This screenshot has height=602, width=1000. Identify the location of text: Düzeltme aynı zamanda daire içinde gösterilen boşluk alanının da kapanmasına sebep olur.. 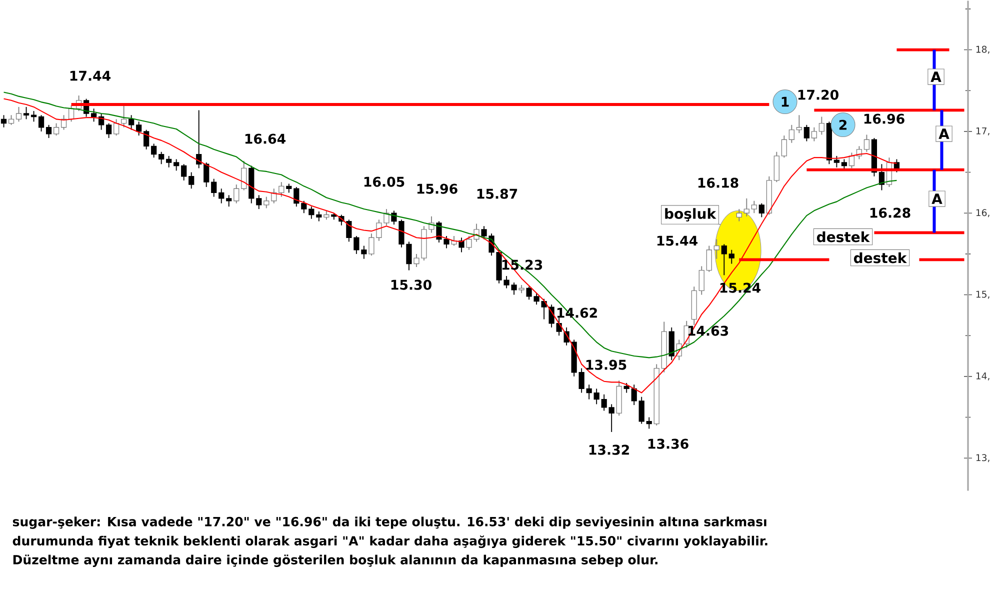
(335, 561).